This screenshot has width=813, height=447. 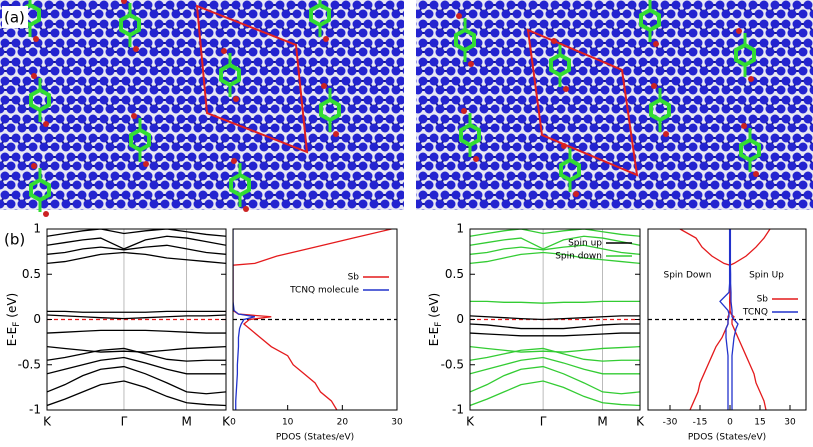 I want to click on legend-label: Spin up, so click(x=585, y=244).